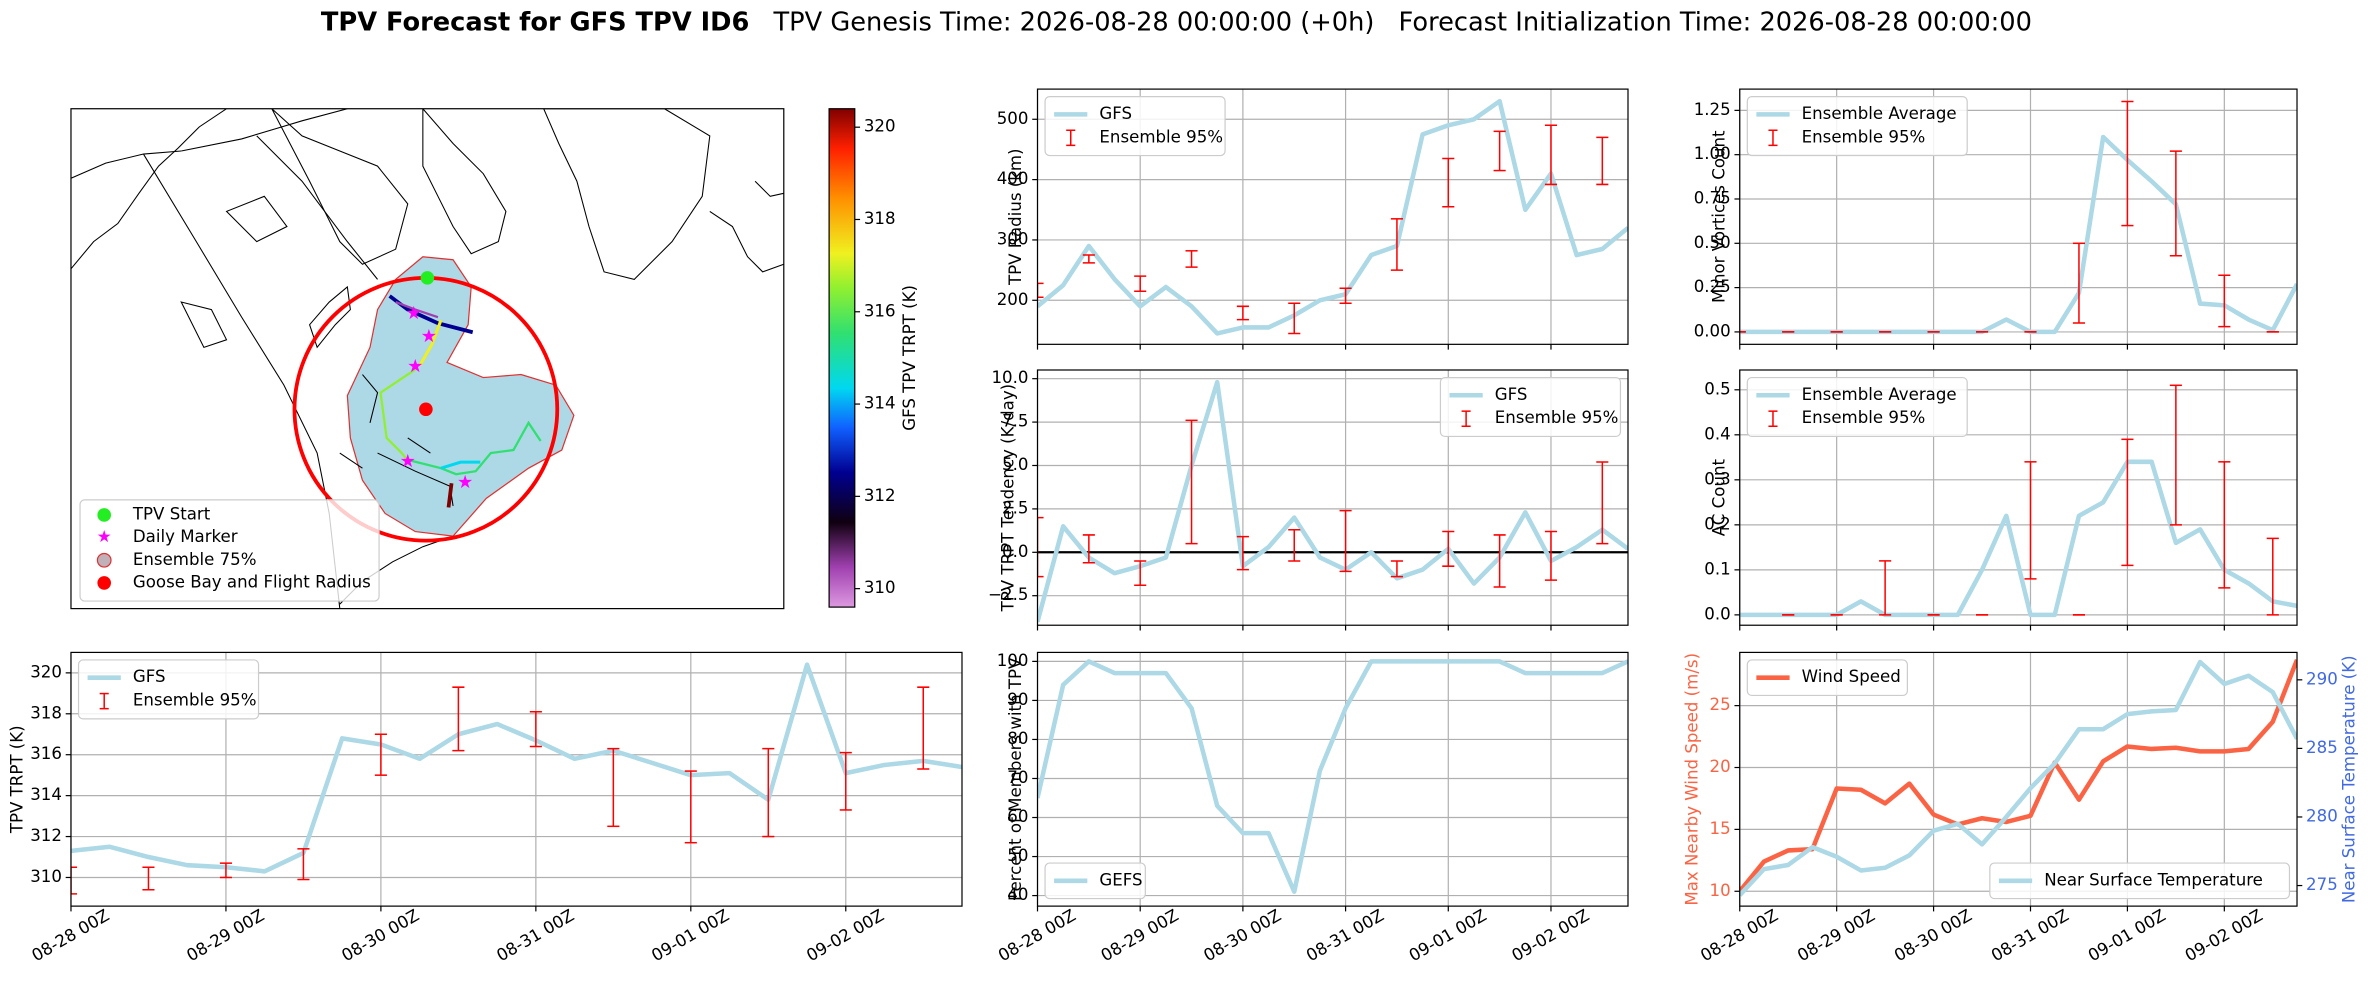  I want to click on y-axis-label: AC Count, so click(1719, 497).